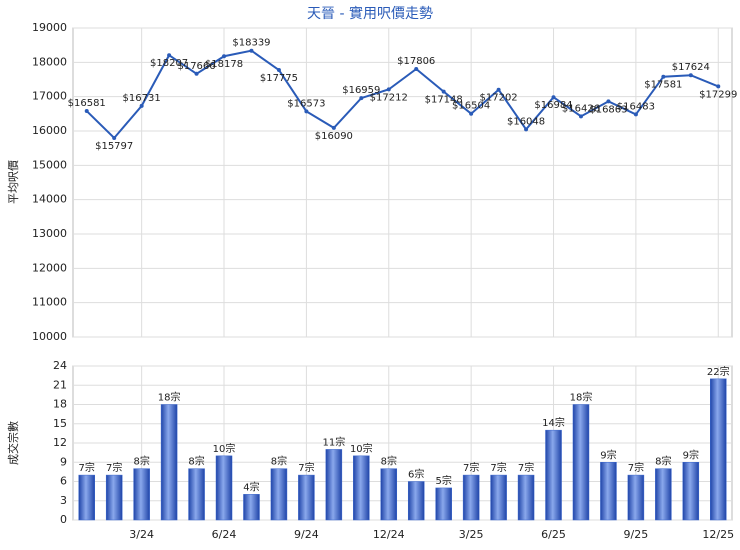 Image resolution: width=740 pixels, height=550 pixels. What do you see at coordinates (141, 534) in the screenshot?
I see `x-tick-label: 3/24` at bounding box center [141, 534].